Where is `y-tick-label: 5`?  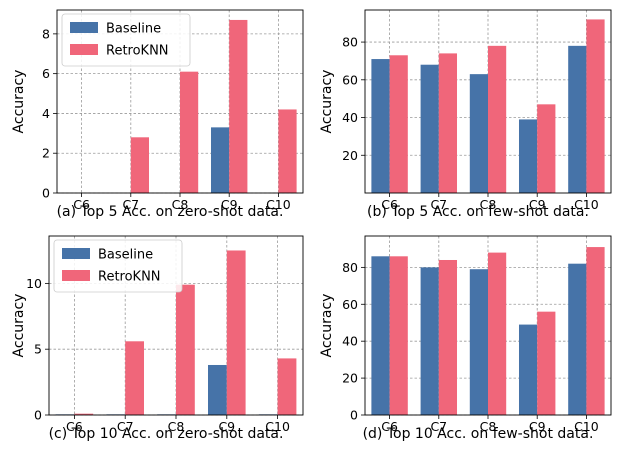 y-tick-label: 5 is located at coordinates (38, 349).